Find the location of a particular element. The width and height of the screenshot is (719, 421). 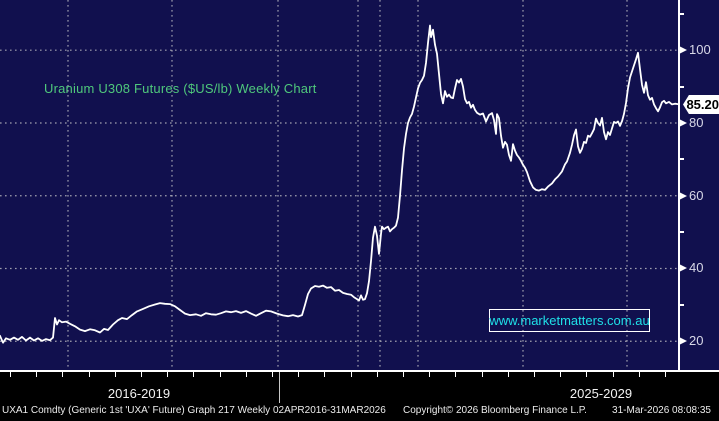

y-axis-tick-label-60: 60 is located at coordinates (696, 195).